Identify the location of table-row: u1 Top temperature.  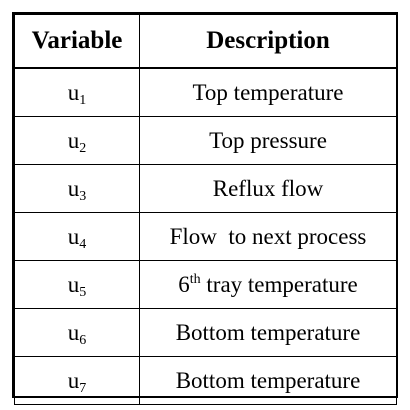
(205, 92).